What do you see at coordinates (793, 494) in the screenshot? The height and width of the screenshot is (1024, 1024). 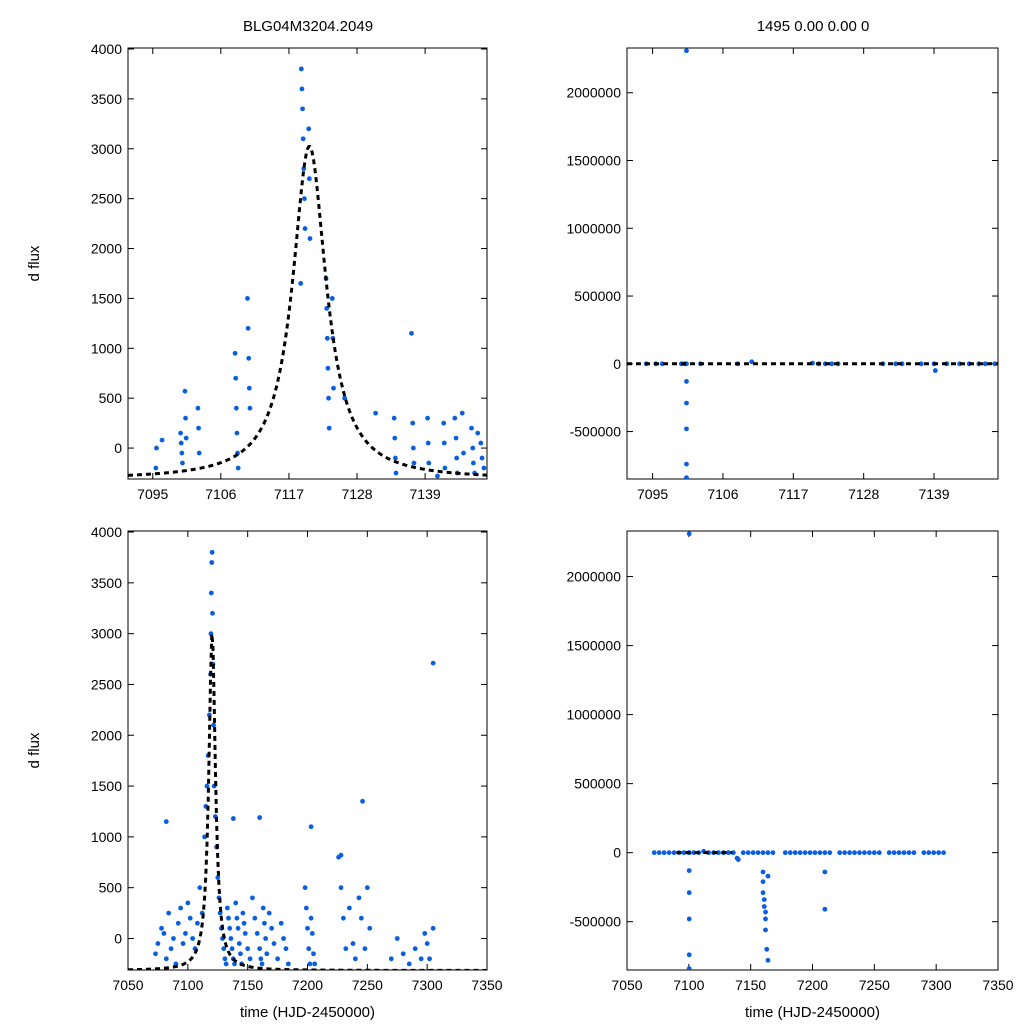 I see `x-tick-label: 7117` at bounding box center [793, 494].